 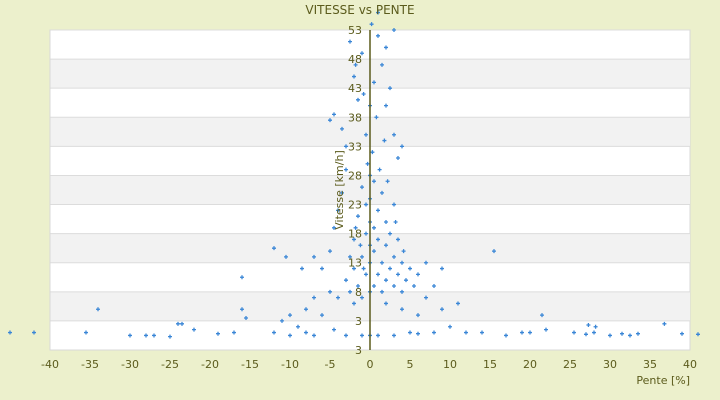 What do you see at coordinates (610, 364) in the screenshot?
I see `x-tick-label: 30` at bounding box center [610, 364].